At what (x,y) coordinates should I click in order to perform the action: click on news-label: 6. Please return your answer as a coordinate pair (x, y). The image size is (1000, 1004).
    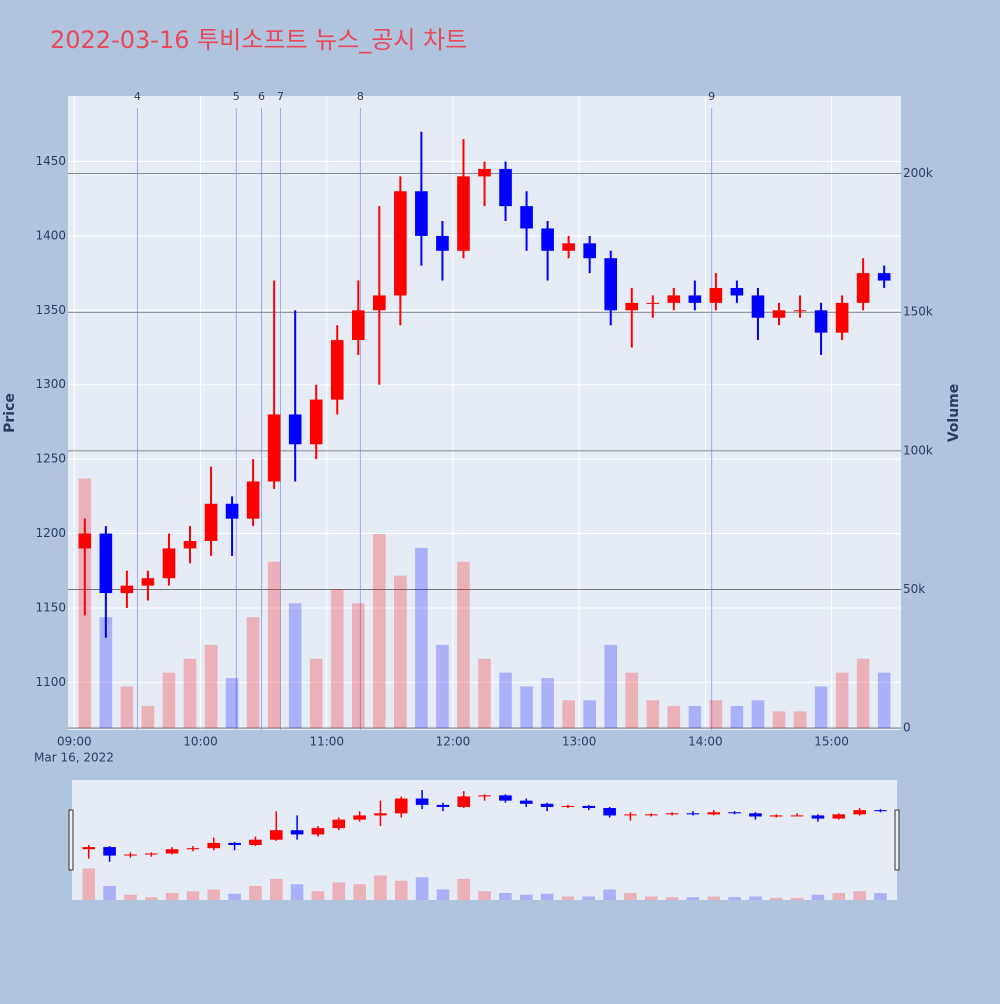
    Looking at the image, I should click on (261, 96).